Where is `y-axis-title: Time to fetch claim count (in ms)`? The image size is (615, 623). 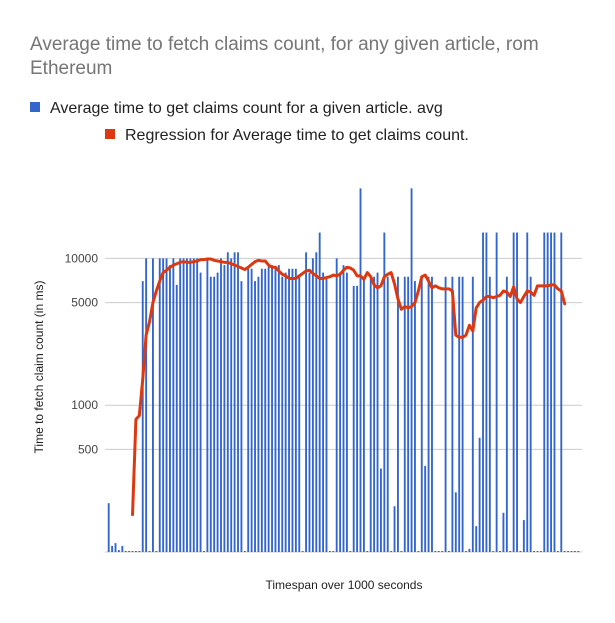 y-axis-title: Time to fetch claim count (in ms) is located at coordinates (39, 367).